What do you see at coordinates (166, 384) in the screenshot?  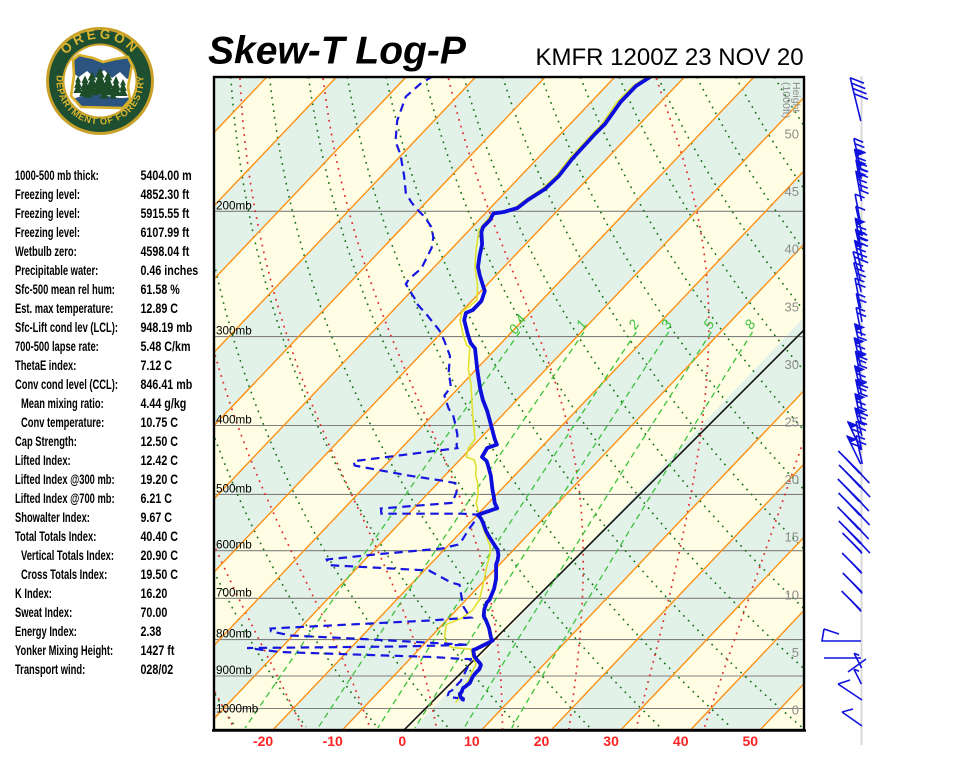 I see `svg-text: 846.41 mb` at bounding box center [166, 384].